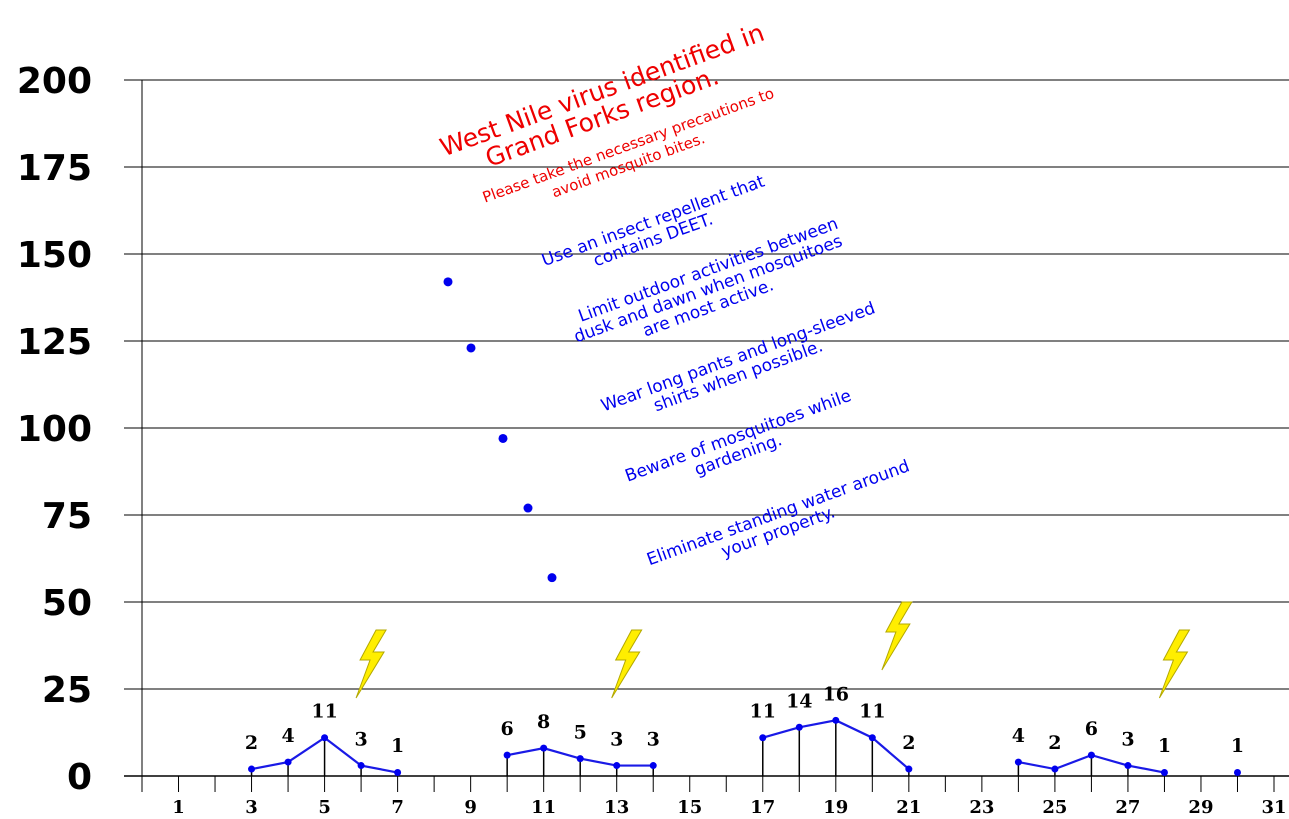 This screenshot has width=1289, height=819. I want to click on data-label: 5, so click(580, 733).